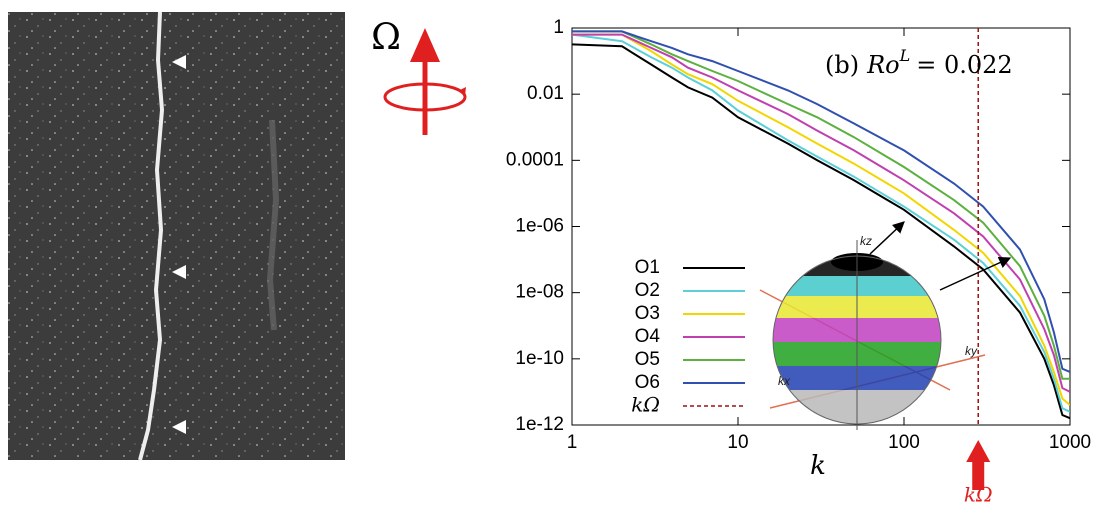 This screenshot has height=507, width=1102. Describe the element at coordinates (978, 465) in the screenshot. I see `k-omega-arrow` at that location.